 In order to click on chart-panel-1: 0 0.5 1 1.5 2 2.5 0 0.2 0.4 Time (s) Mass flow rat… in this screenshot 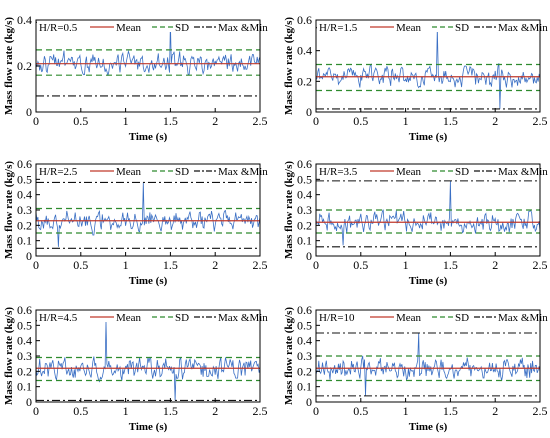, I will do `click(135, 78)`.